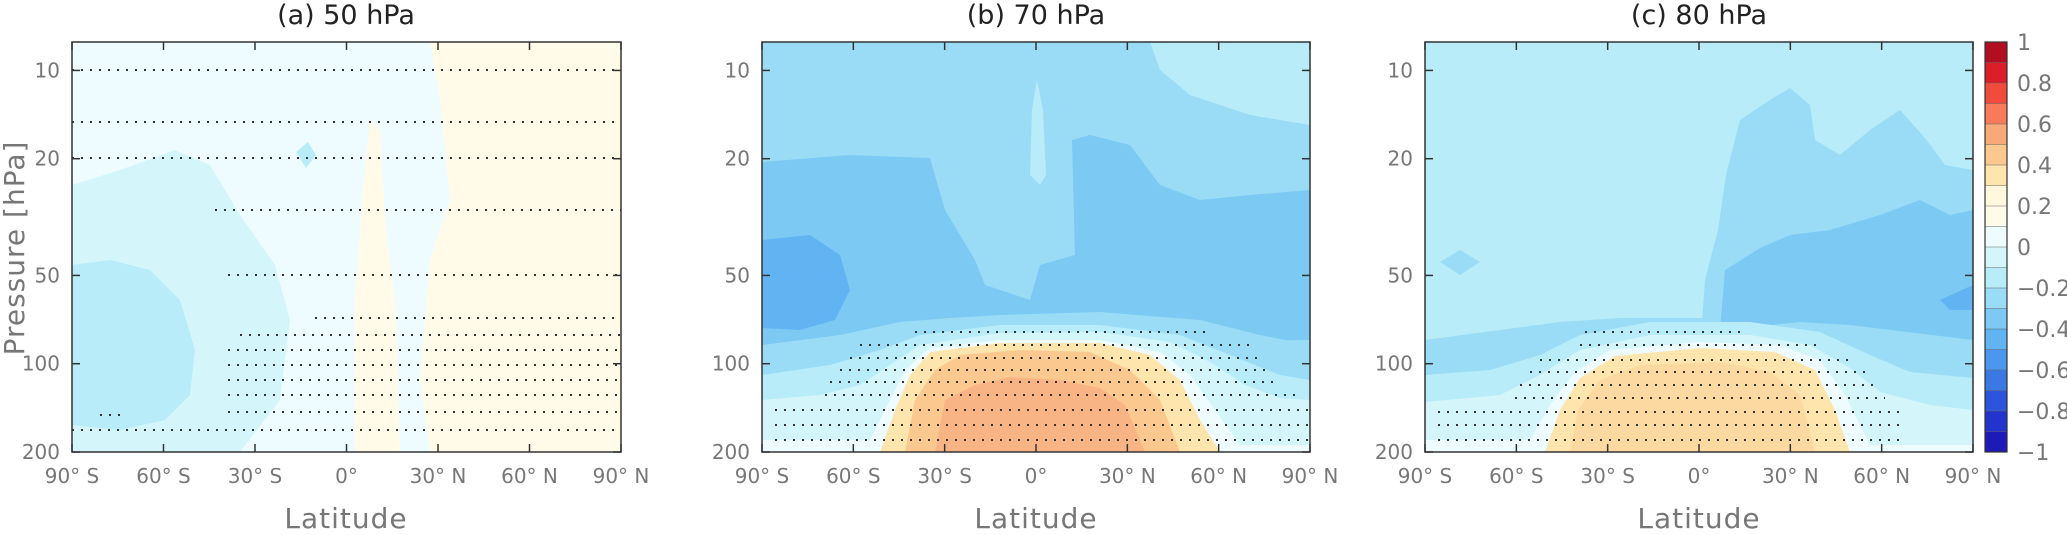 The image size is (2067, 535). What do you see at coordinates (1394, 364) in the screenshot?
I see `y-tick-label-c-3: 100` at bounding box center [1394, 364].